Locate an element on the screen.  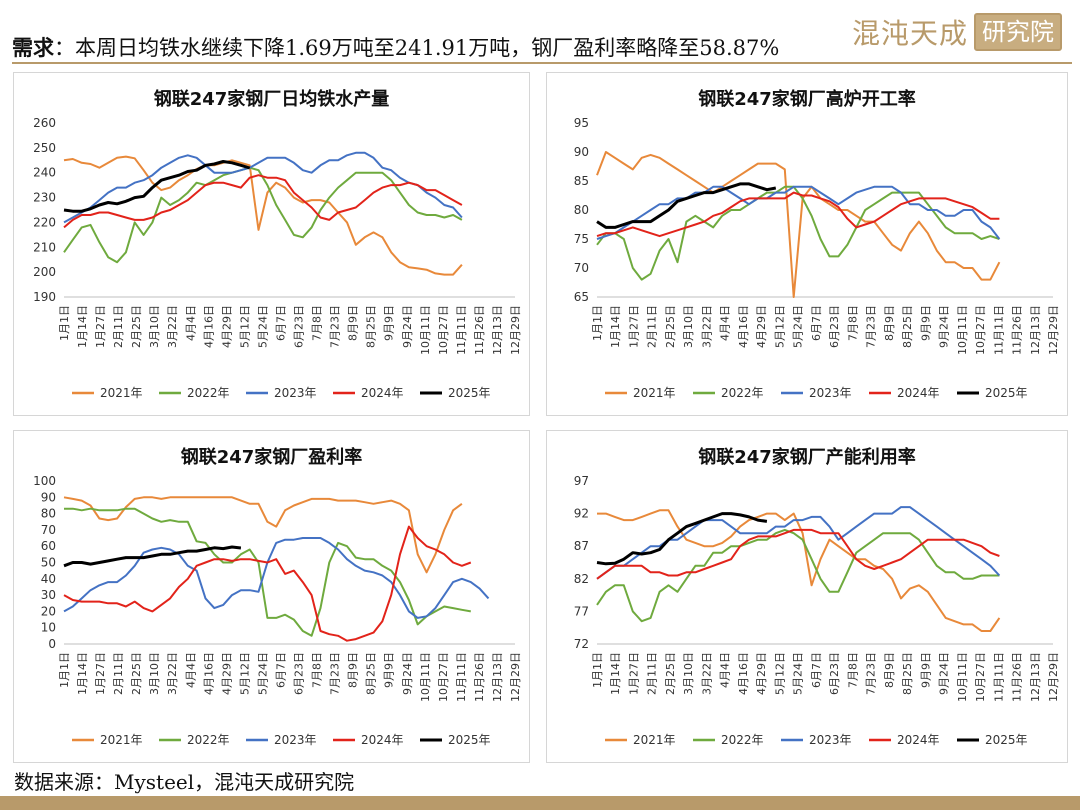
legend-label: 2024年 is located at coordinates (382, 393).